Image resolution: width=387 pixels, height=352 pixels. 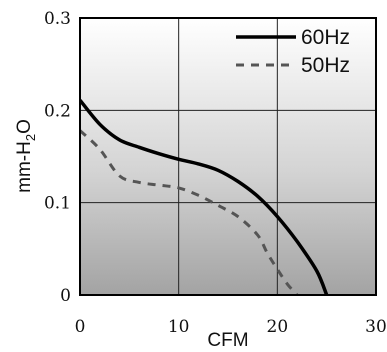 I want to click on y-axis-label-subscript: 2, so click(x=30, y=137).